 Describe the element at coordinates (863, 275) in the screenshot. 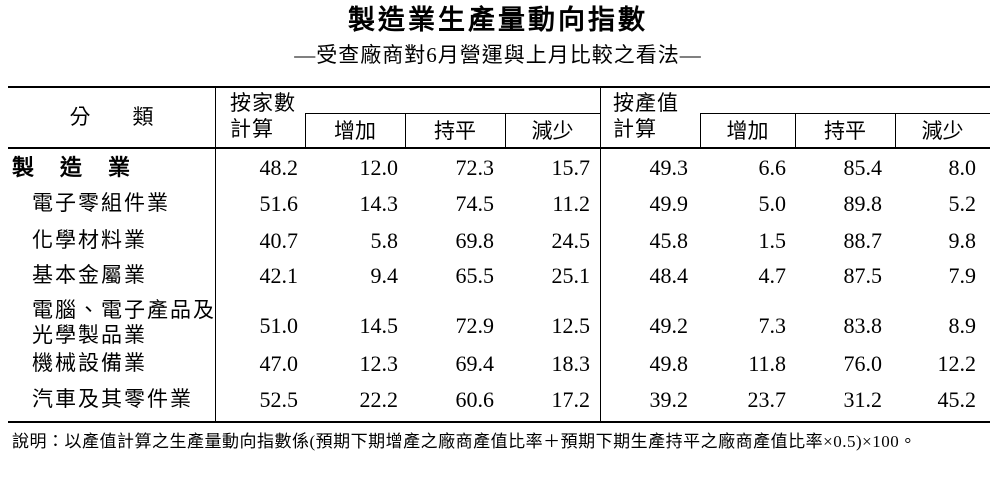

I see `cell-value: 87.5` at that location.